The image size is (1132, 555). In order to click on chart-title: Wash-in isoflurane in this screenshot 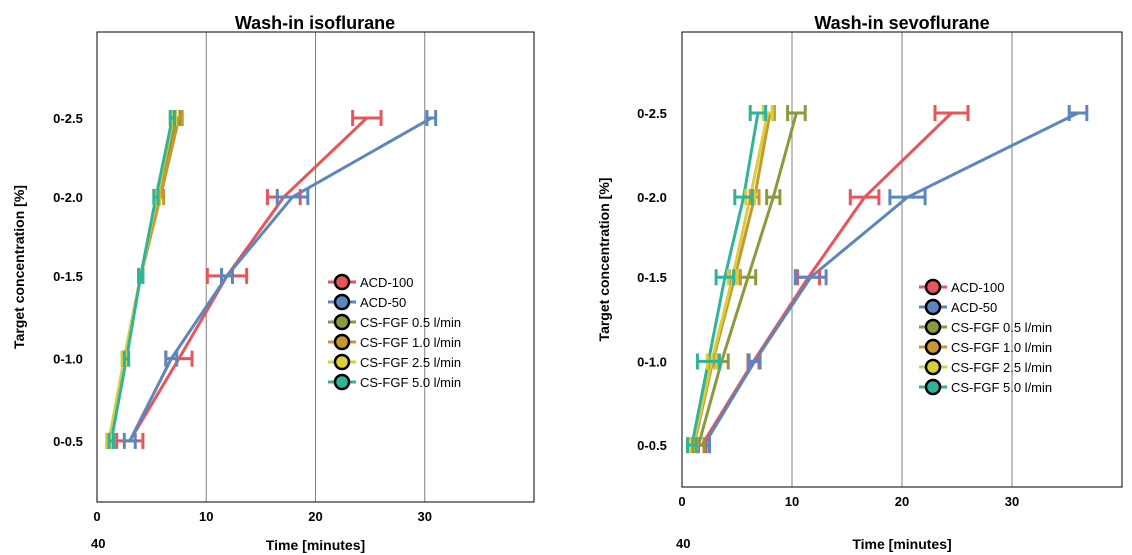, I will do `click(315, 23)`.